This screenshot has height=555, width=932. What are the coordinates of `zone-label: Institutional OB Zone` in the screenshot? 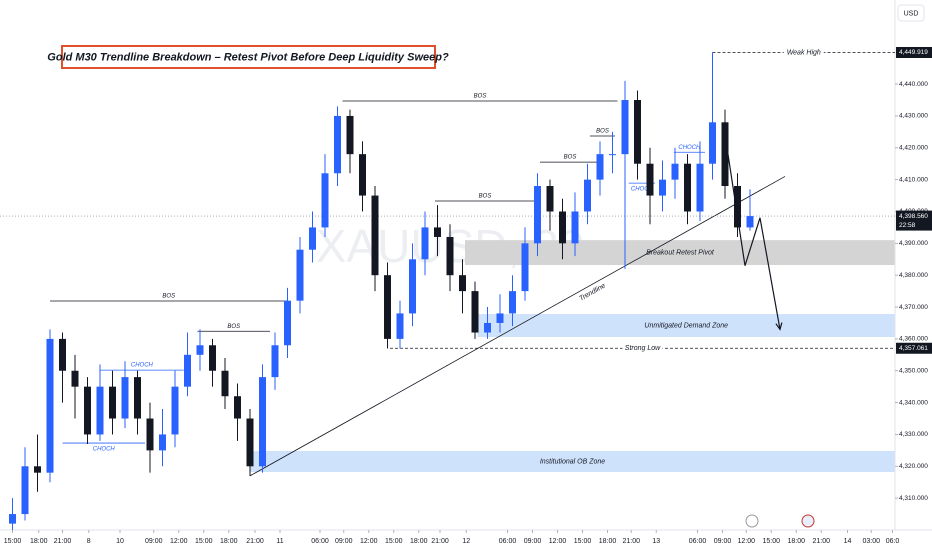 It's located at (572, 461).